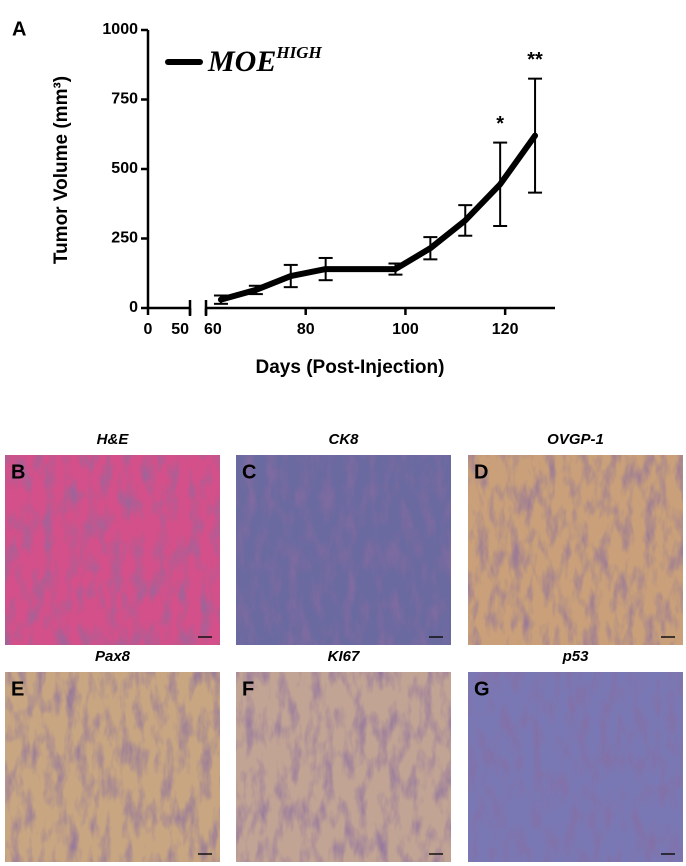 The image size is (686, 866). Describe the element at coordinates (213, 329) in the screenshot. I see `x-tick-label: 60` at that location.